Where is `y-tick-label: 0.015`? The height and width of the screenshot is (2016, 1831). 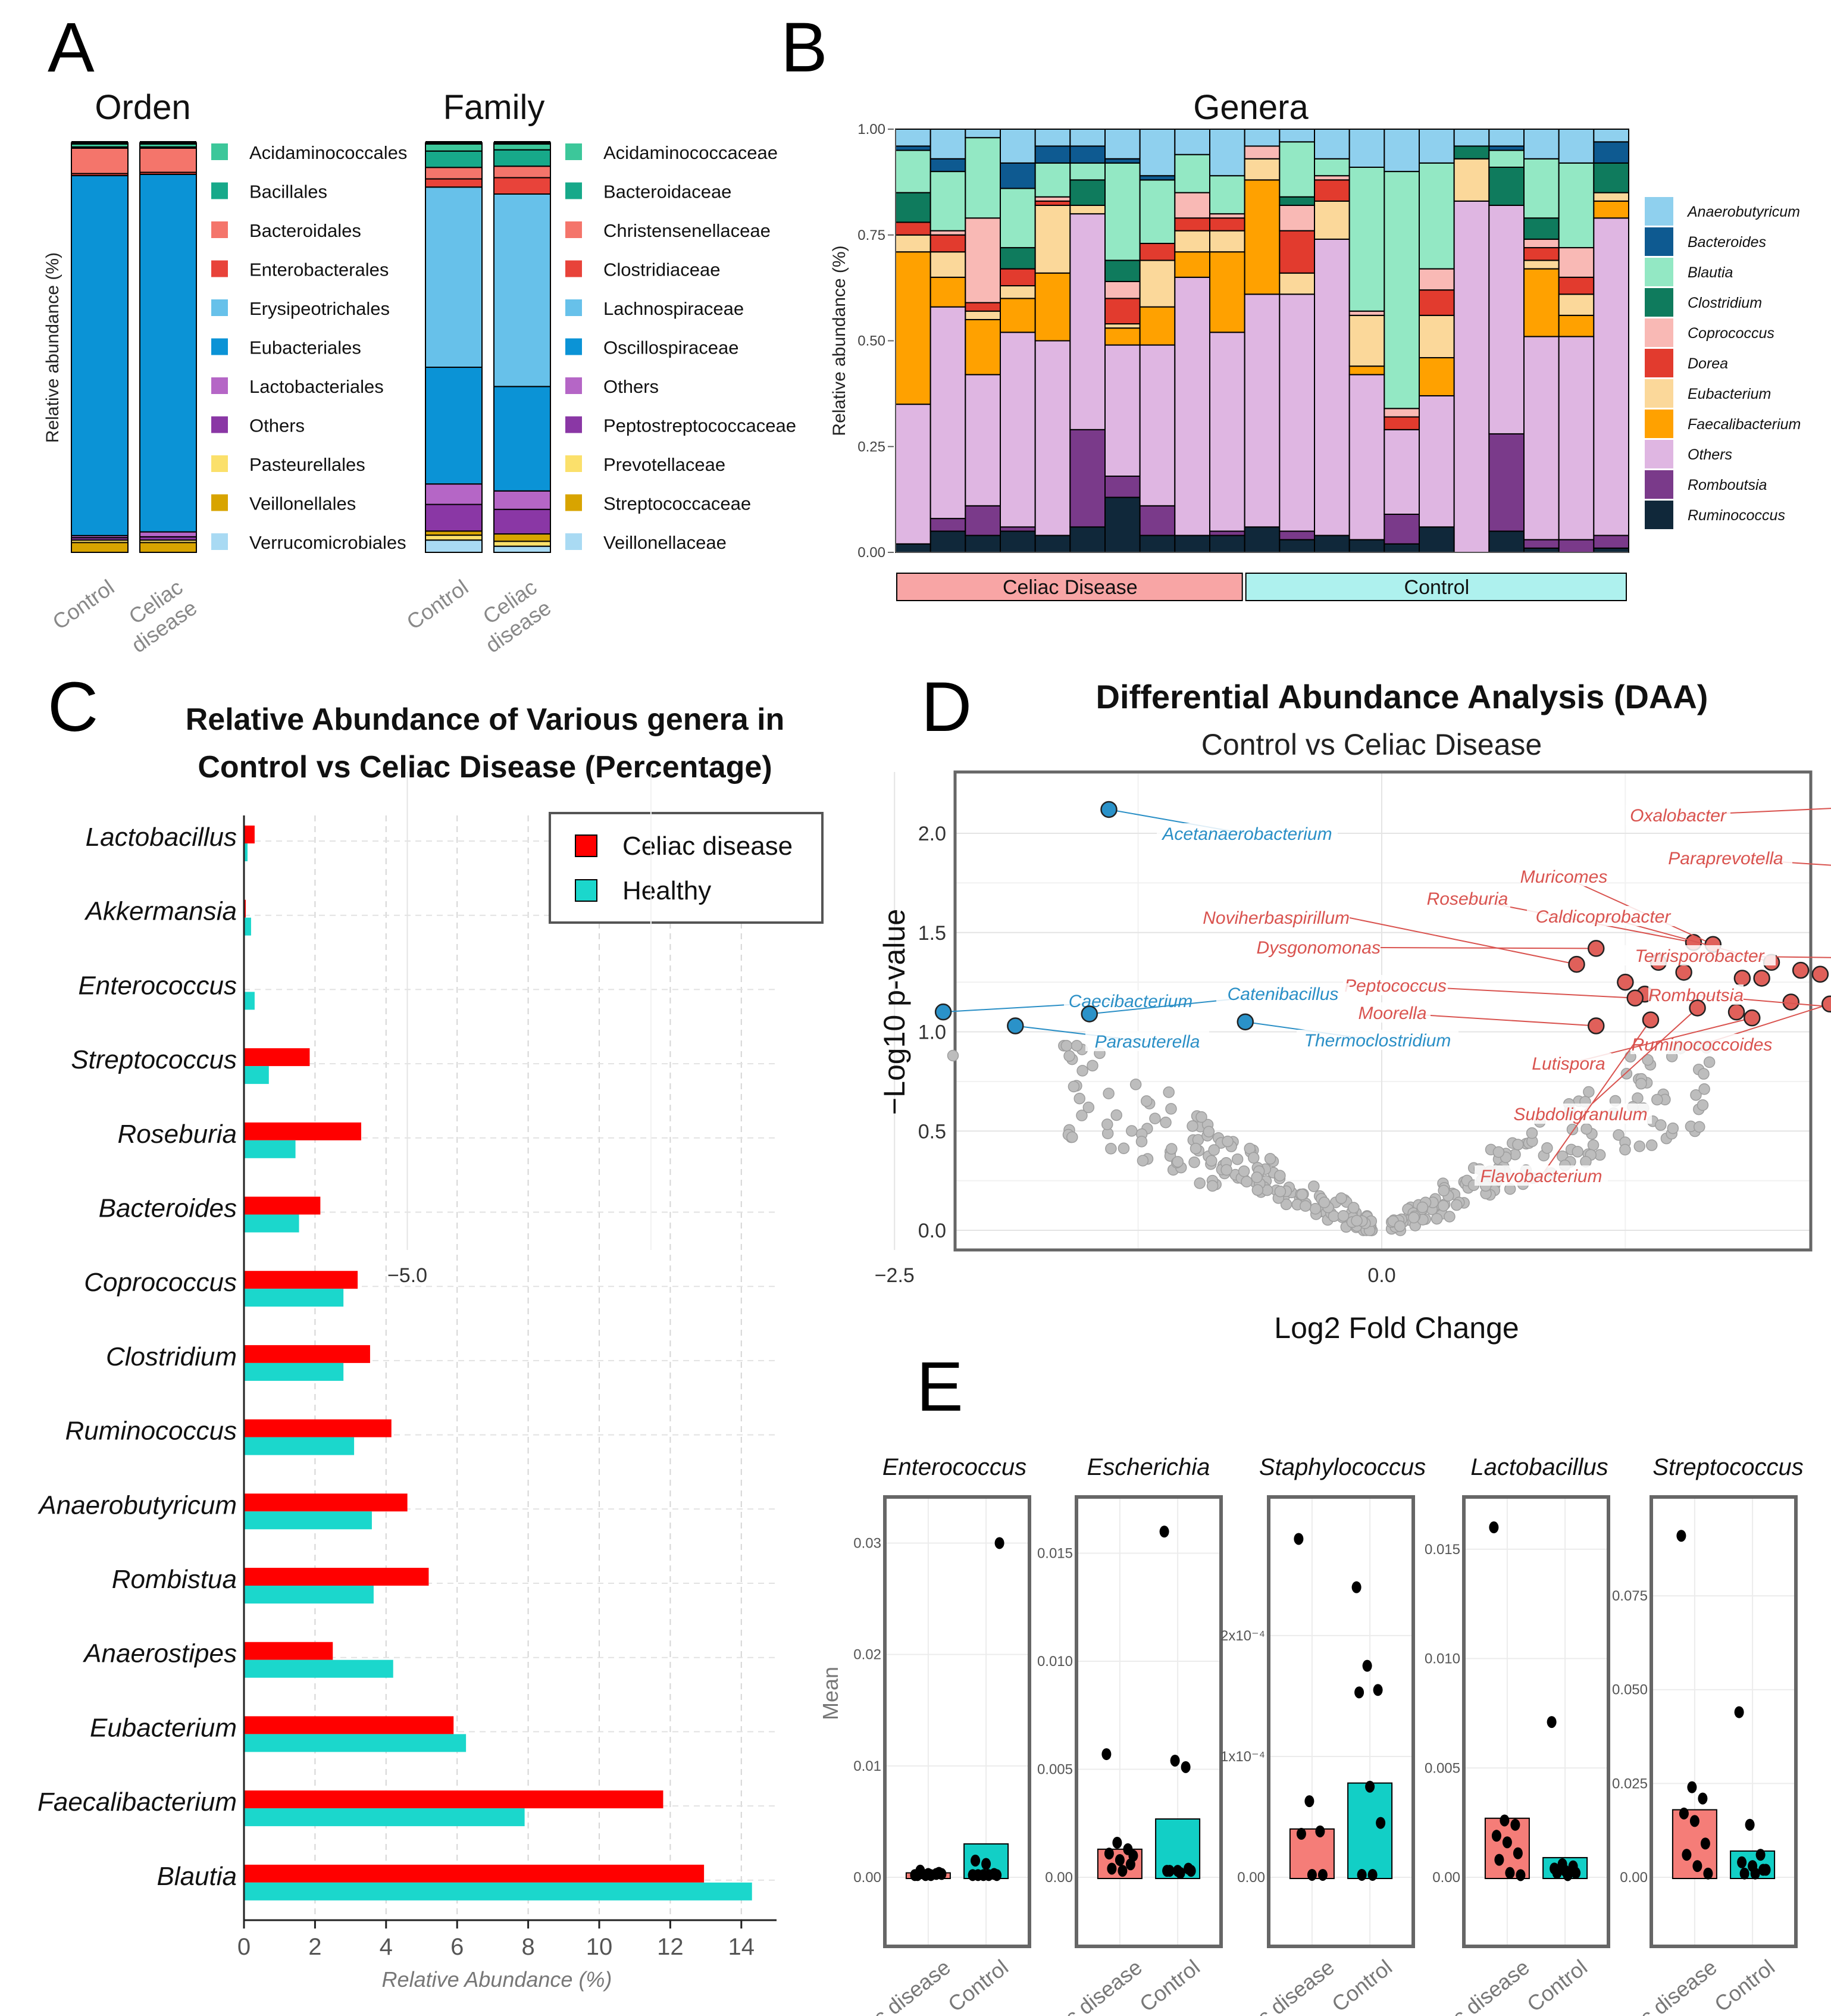
y-tick-label: 0.015 is located at coordinates (1442, 1550).